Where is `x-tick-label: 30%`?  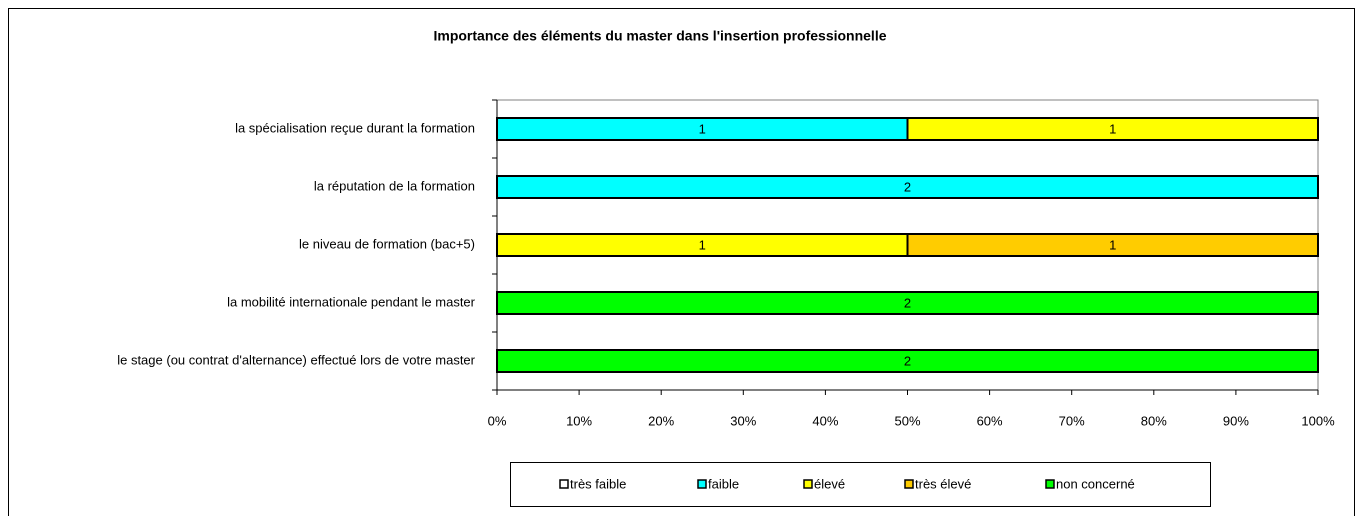 x-tick-label: 30% is located at coordinates (743, 420).